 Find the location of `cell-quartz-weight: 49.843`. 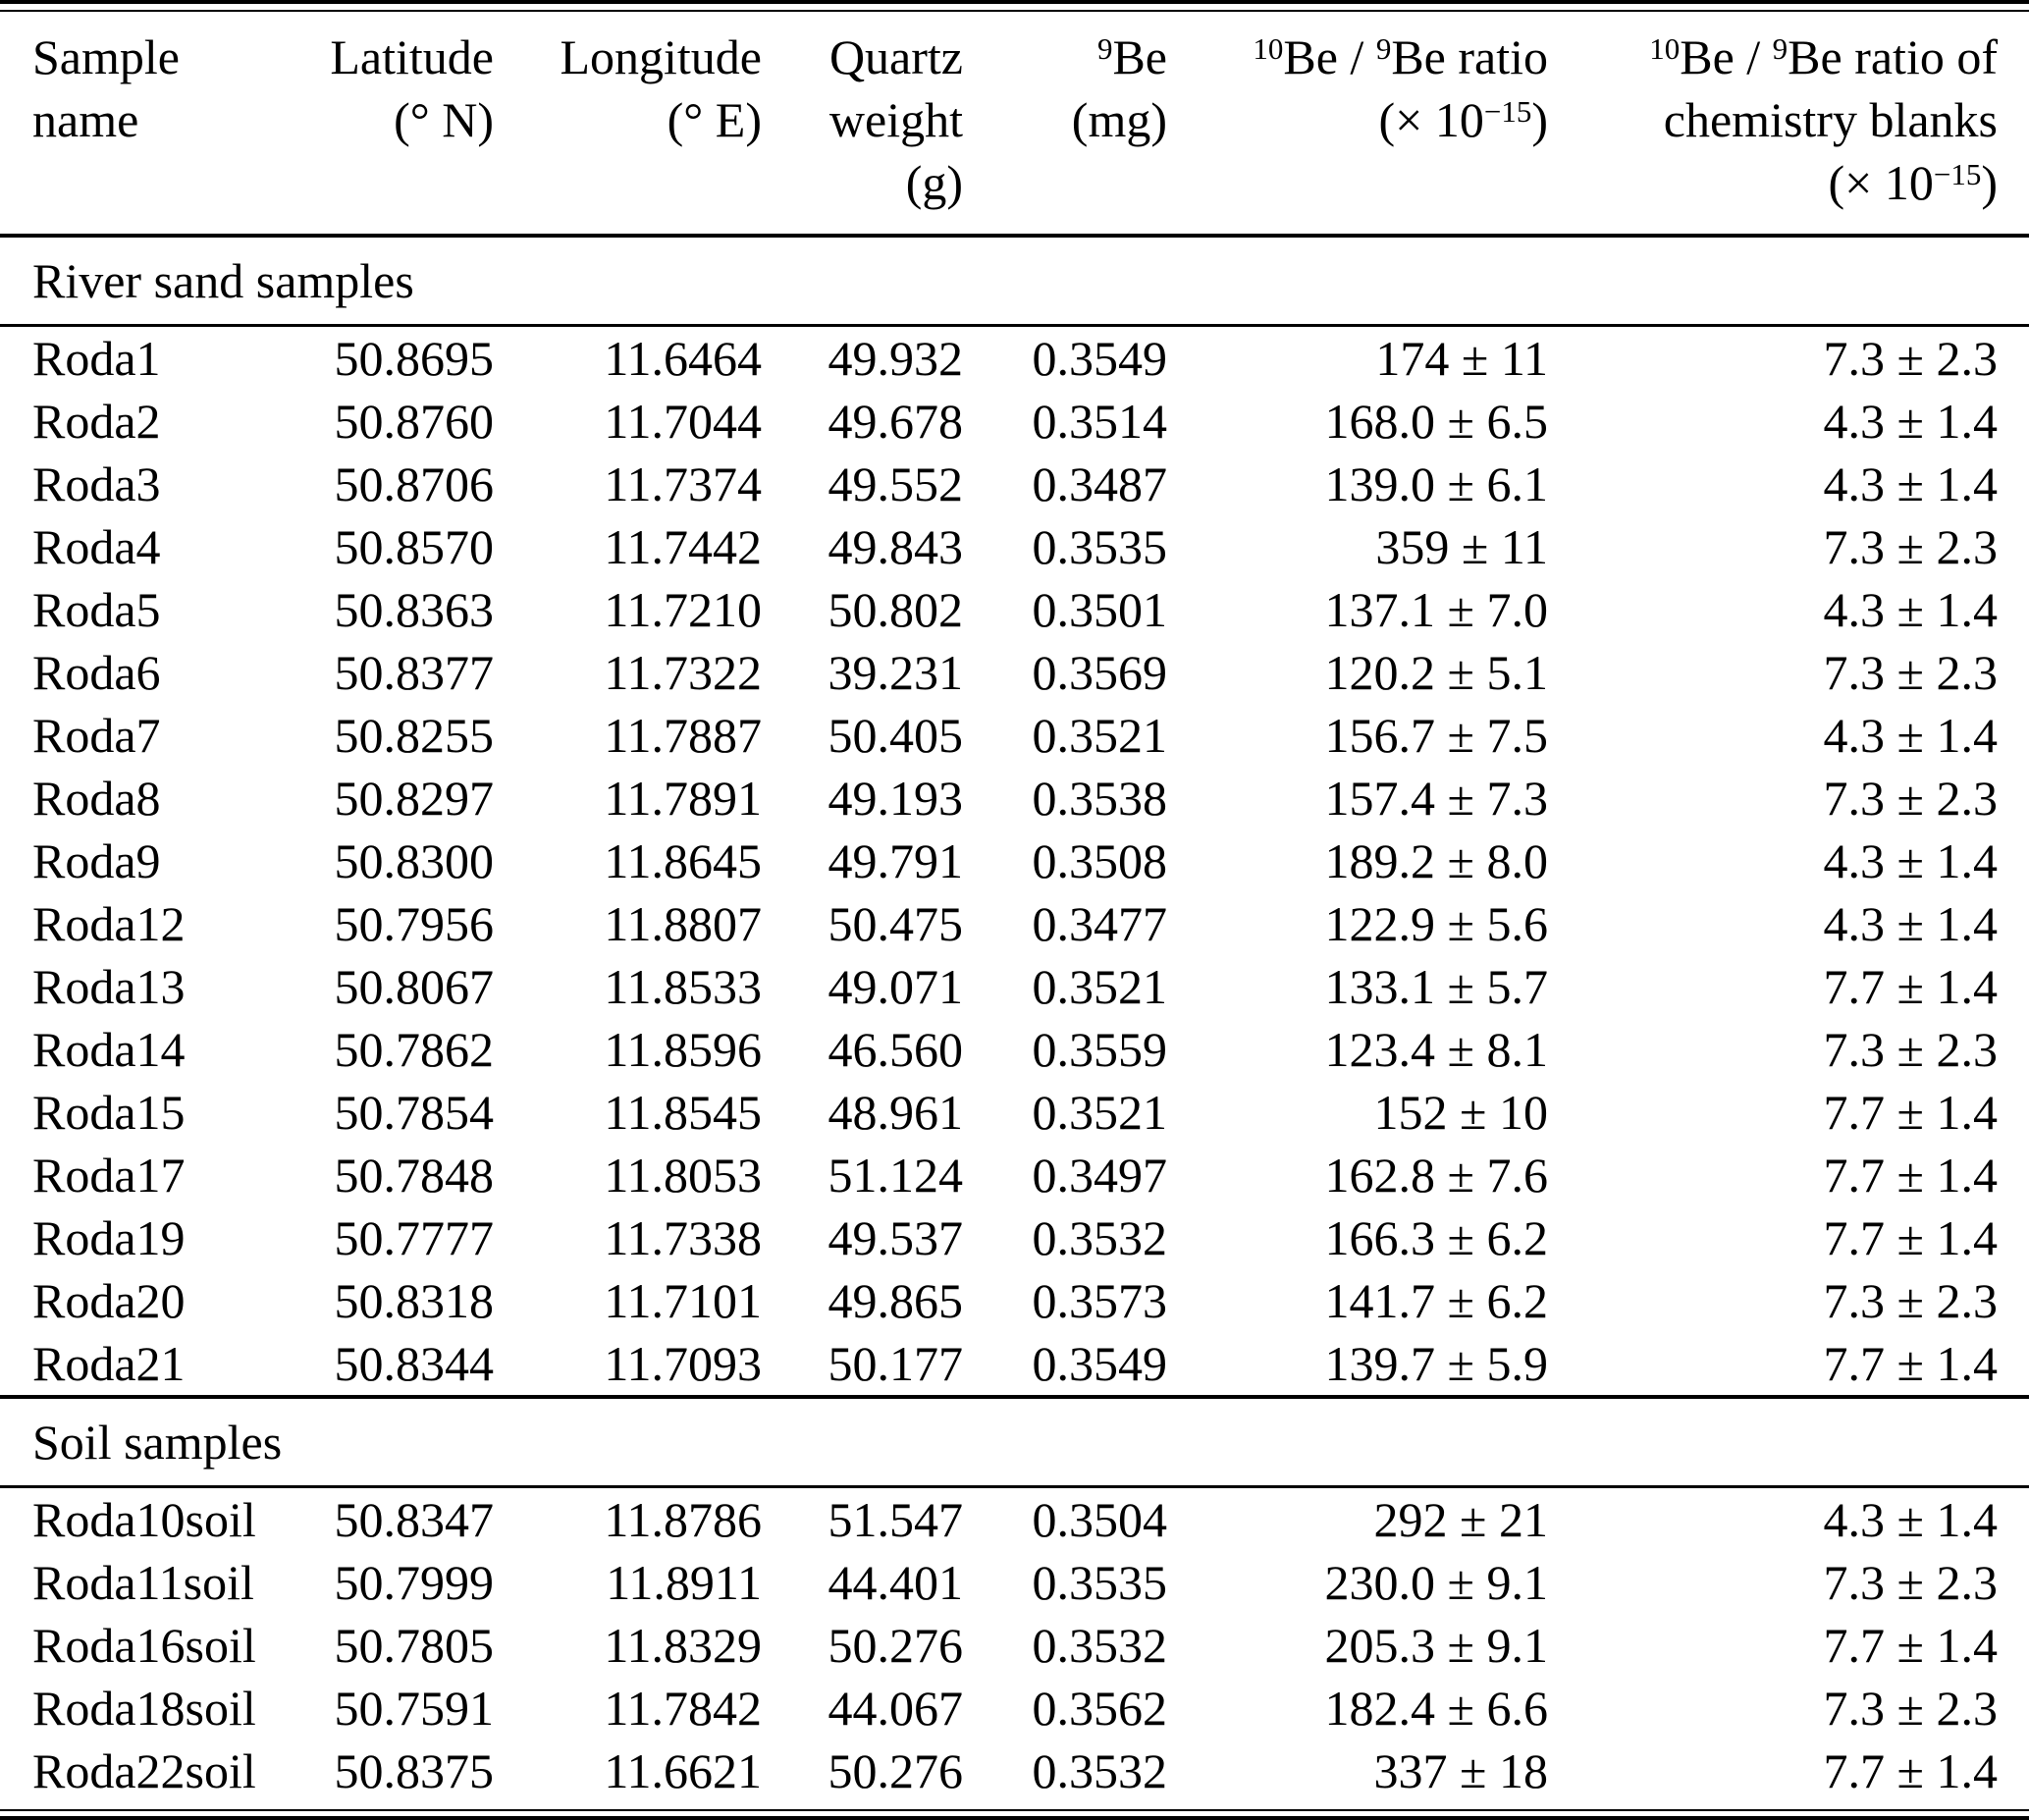

cell-quartz-weight: 49.843 is located at coordinates (896, 546).